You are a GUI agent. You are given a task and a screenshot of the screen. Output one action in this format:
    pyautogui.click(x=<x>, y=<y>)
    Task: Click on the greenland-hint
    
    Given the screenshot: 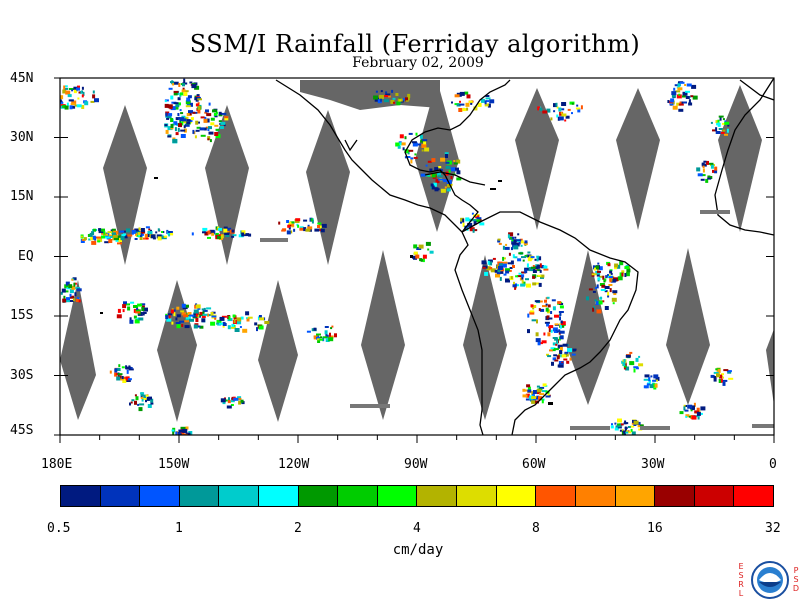 What is the action you would take?
    pyautogui.click(x=756, y=90)
    